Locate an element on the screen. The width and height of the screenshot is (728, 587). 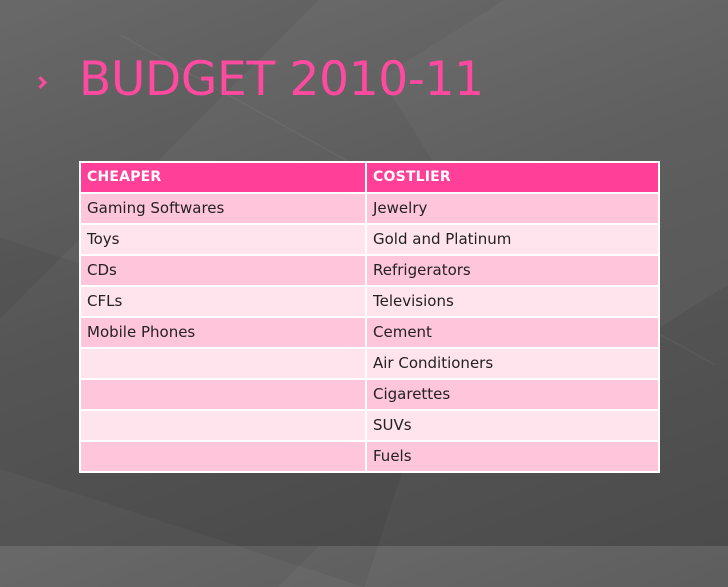
table-row: SUVs is located at coordinates (369, 425).